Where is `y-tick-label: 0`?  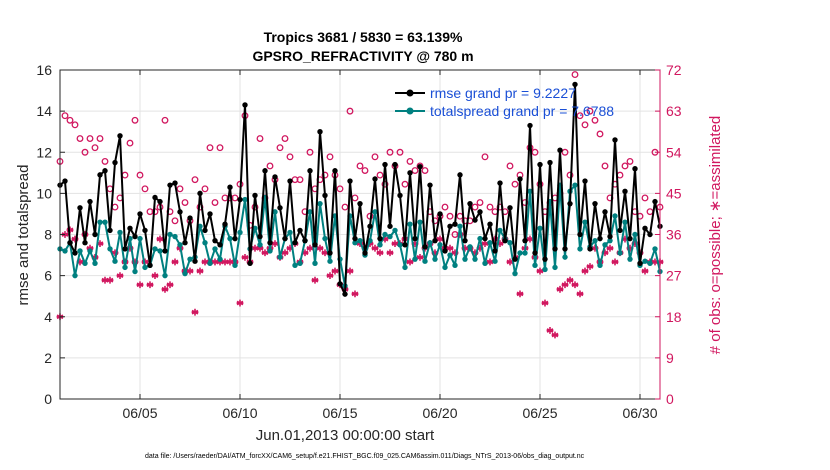 y-tick-label: 0 is located at coordinates (48, 399).